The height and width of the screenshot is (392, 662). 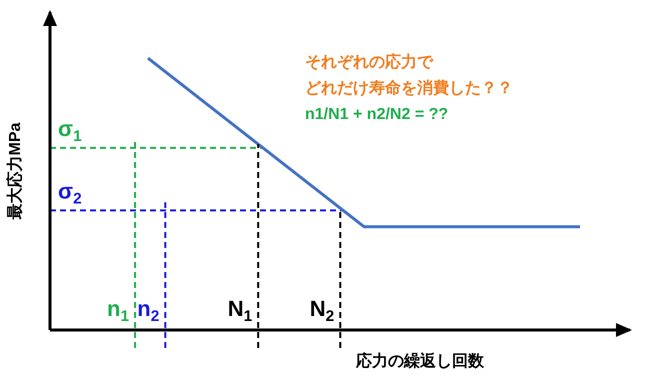 What do you see at coordinates (240, 311) in the screenshot?
I see `annotation: N$_{1}$` at bounding box center [240, 311].